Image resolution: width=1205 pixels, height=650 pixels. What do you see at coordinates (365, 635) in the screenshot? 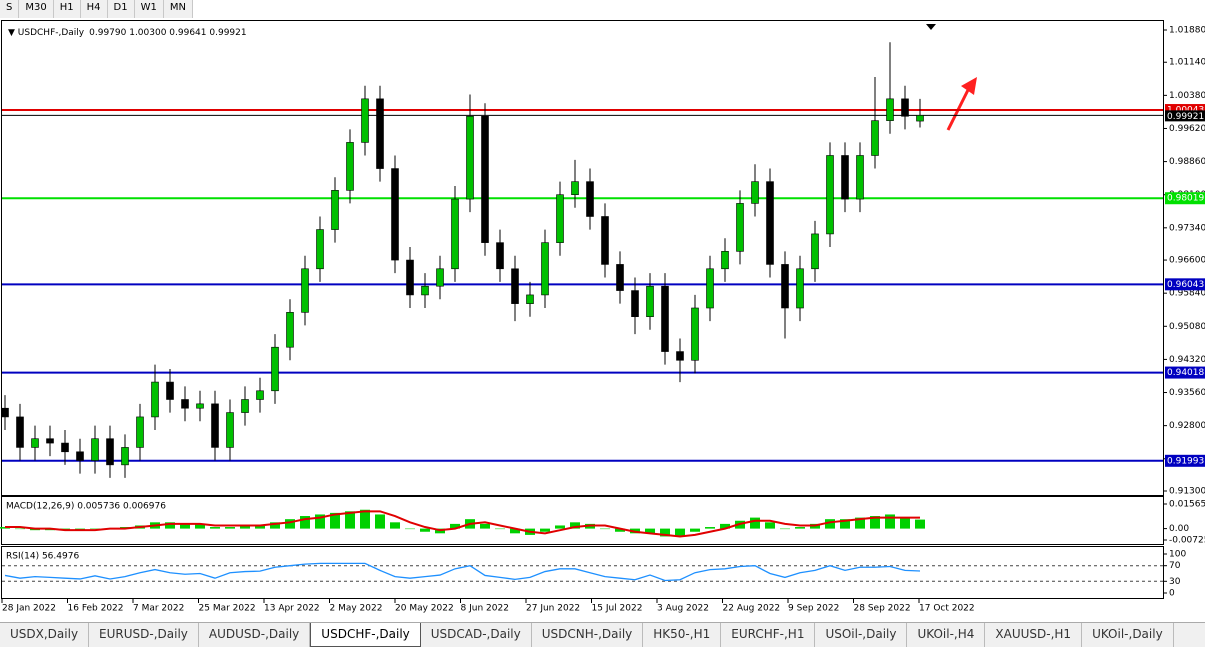
I see `chart-tab: USDCHF-,Daily` at bounding box center [365, 635].